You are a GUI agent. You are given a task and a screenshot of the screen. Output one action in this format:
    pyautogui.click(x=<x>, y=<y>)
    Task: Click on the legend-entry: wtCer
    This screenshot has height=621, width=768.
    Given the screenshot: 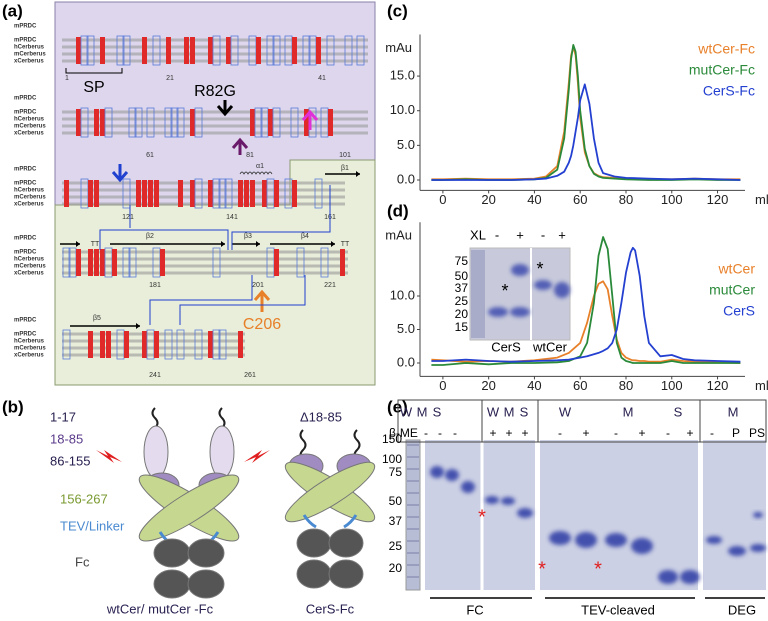 What is the action you would take?
    pyautogui.click(x=736, y=269)
    